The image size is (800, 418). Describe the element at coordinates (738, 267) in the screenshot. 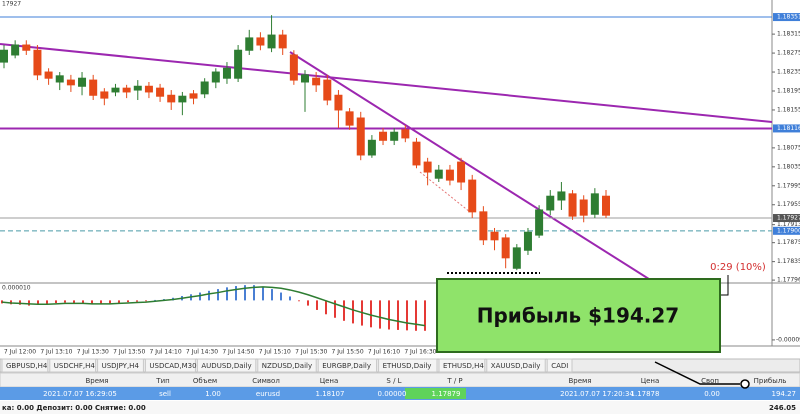

I see `candle-timer: 0:29 (10%)` at that location.